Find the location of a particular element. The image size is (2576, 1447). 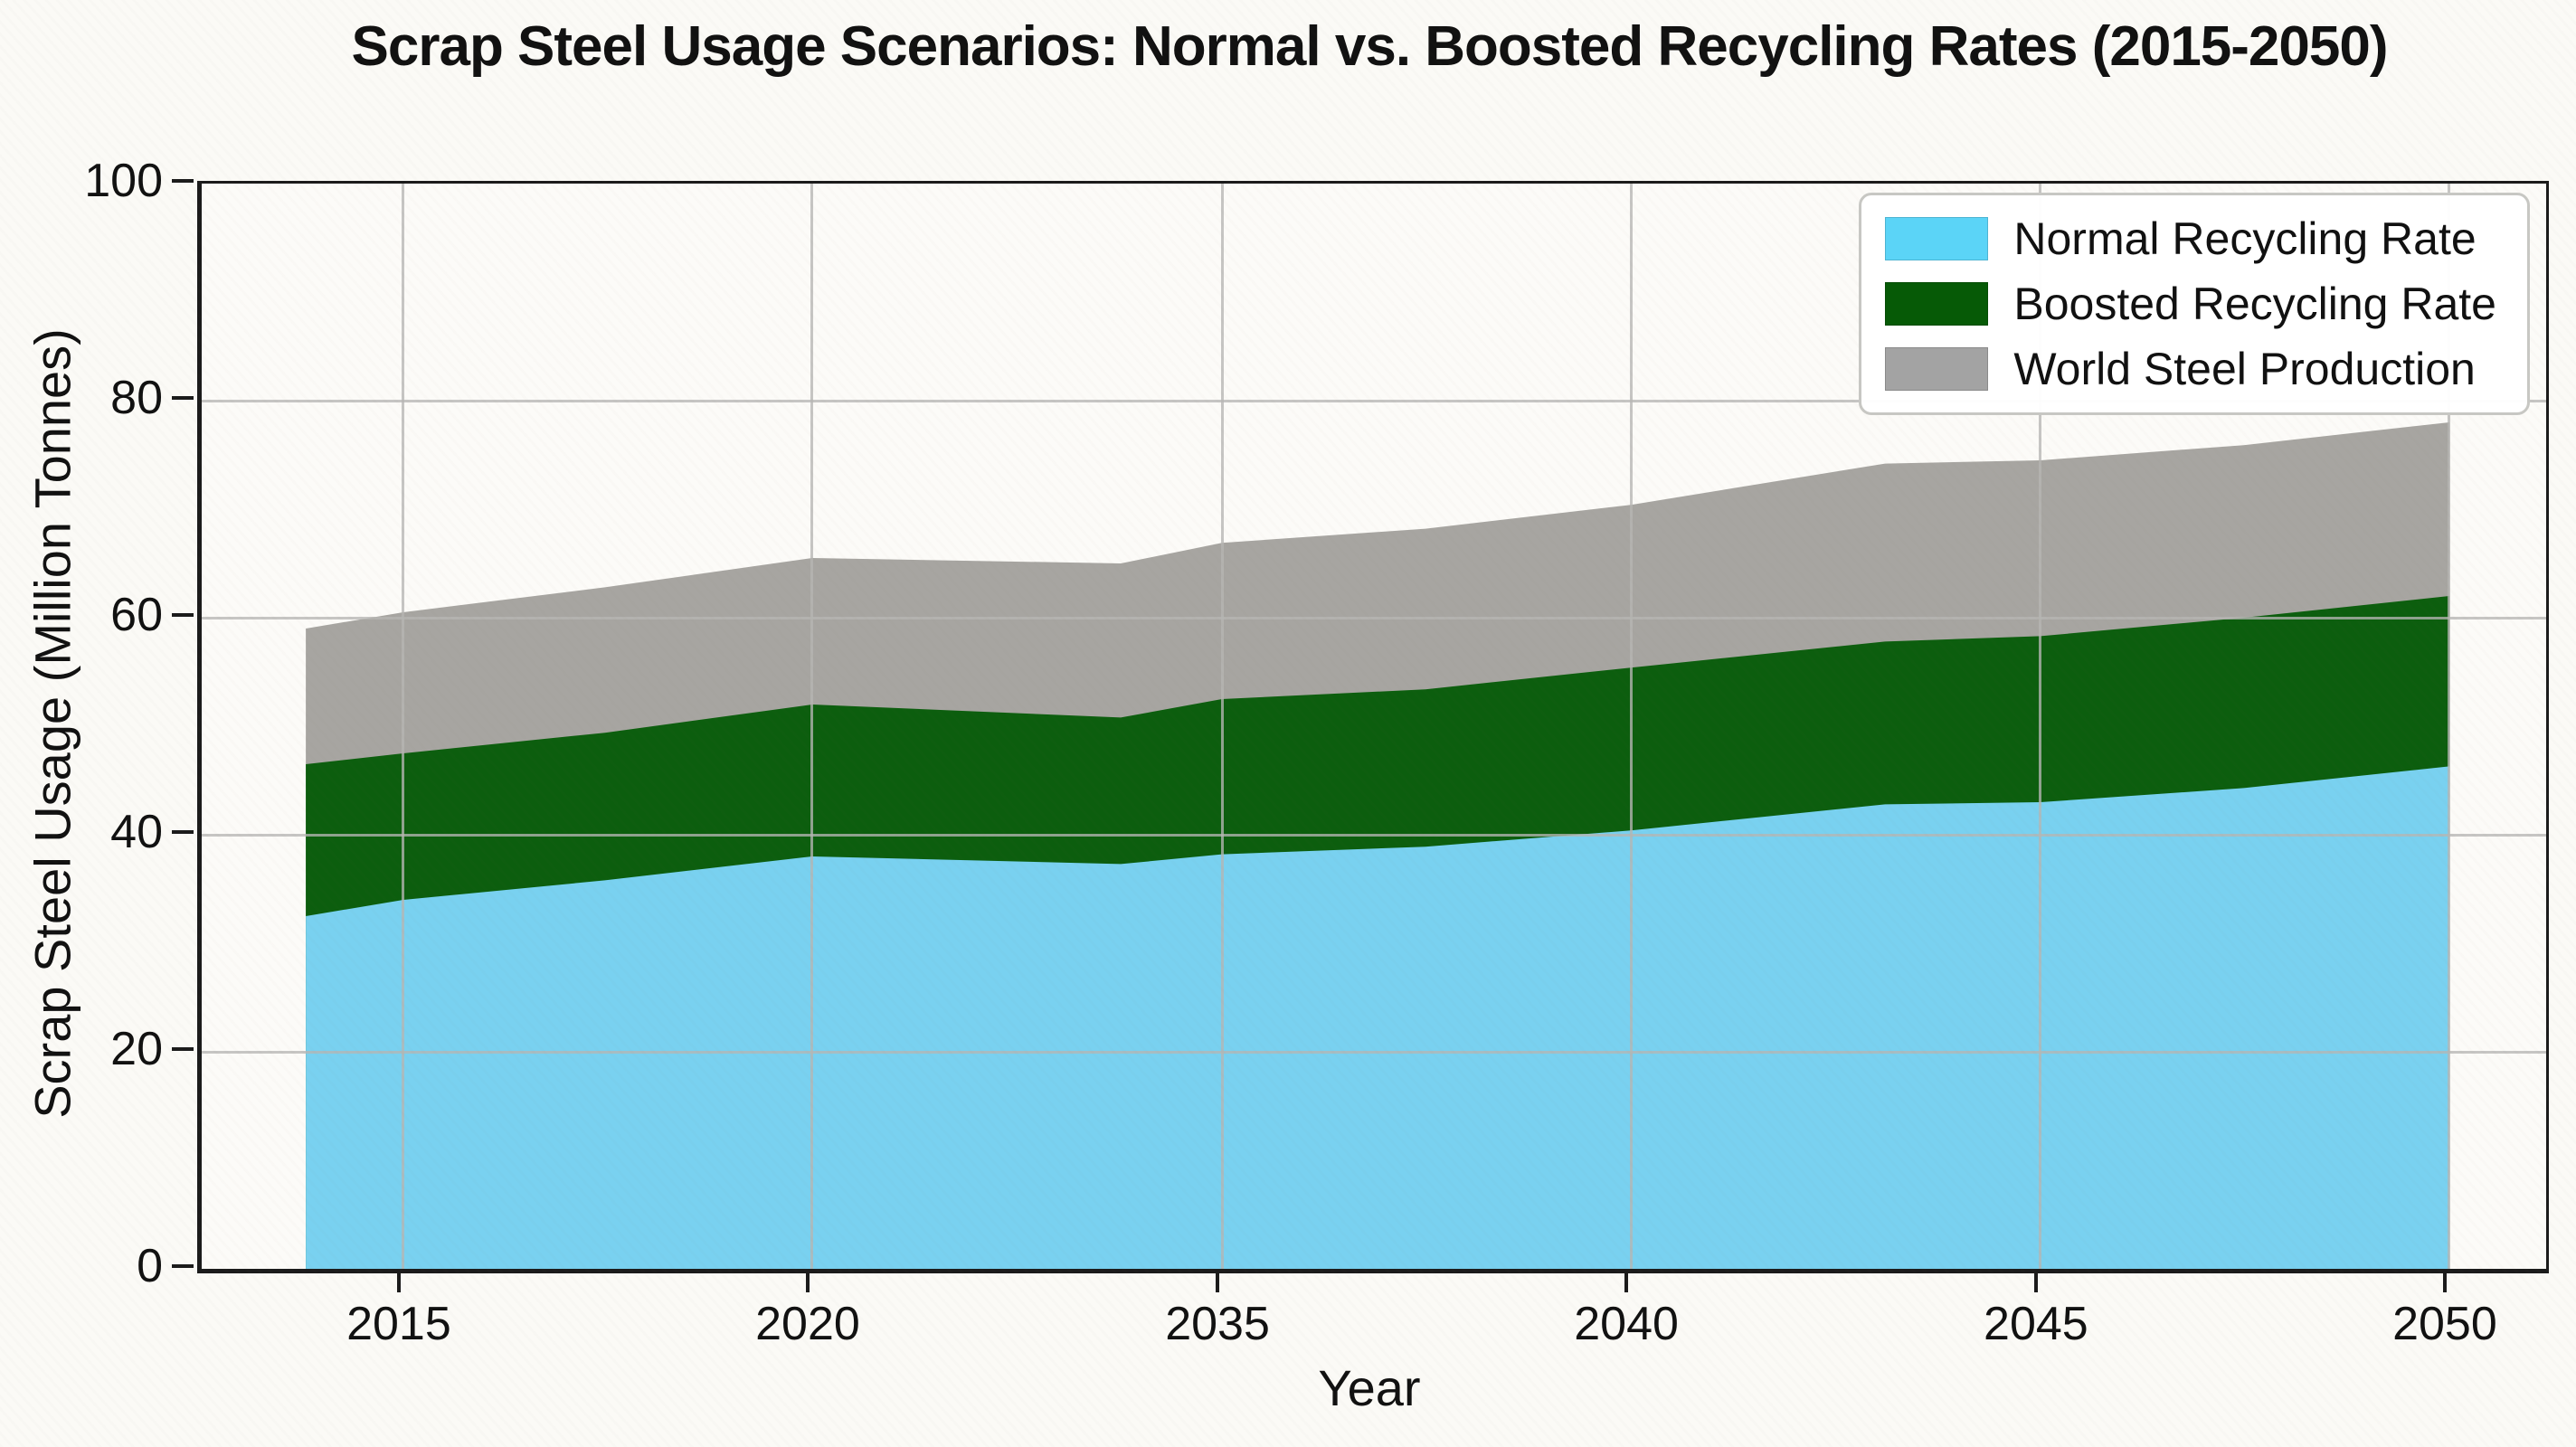

gridline-x-2050 is located at coordinates (2449, 726).